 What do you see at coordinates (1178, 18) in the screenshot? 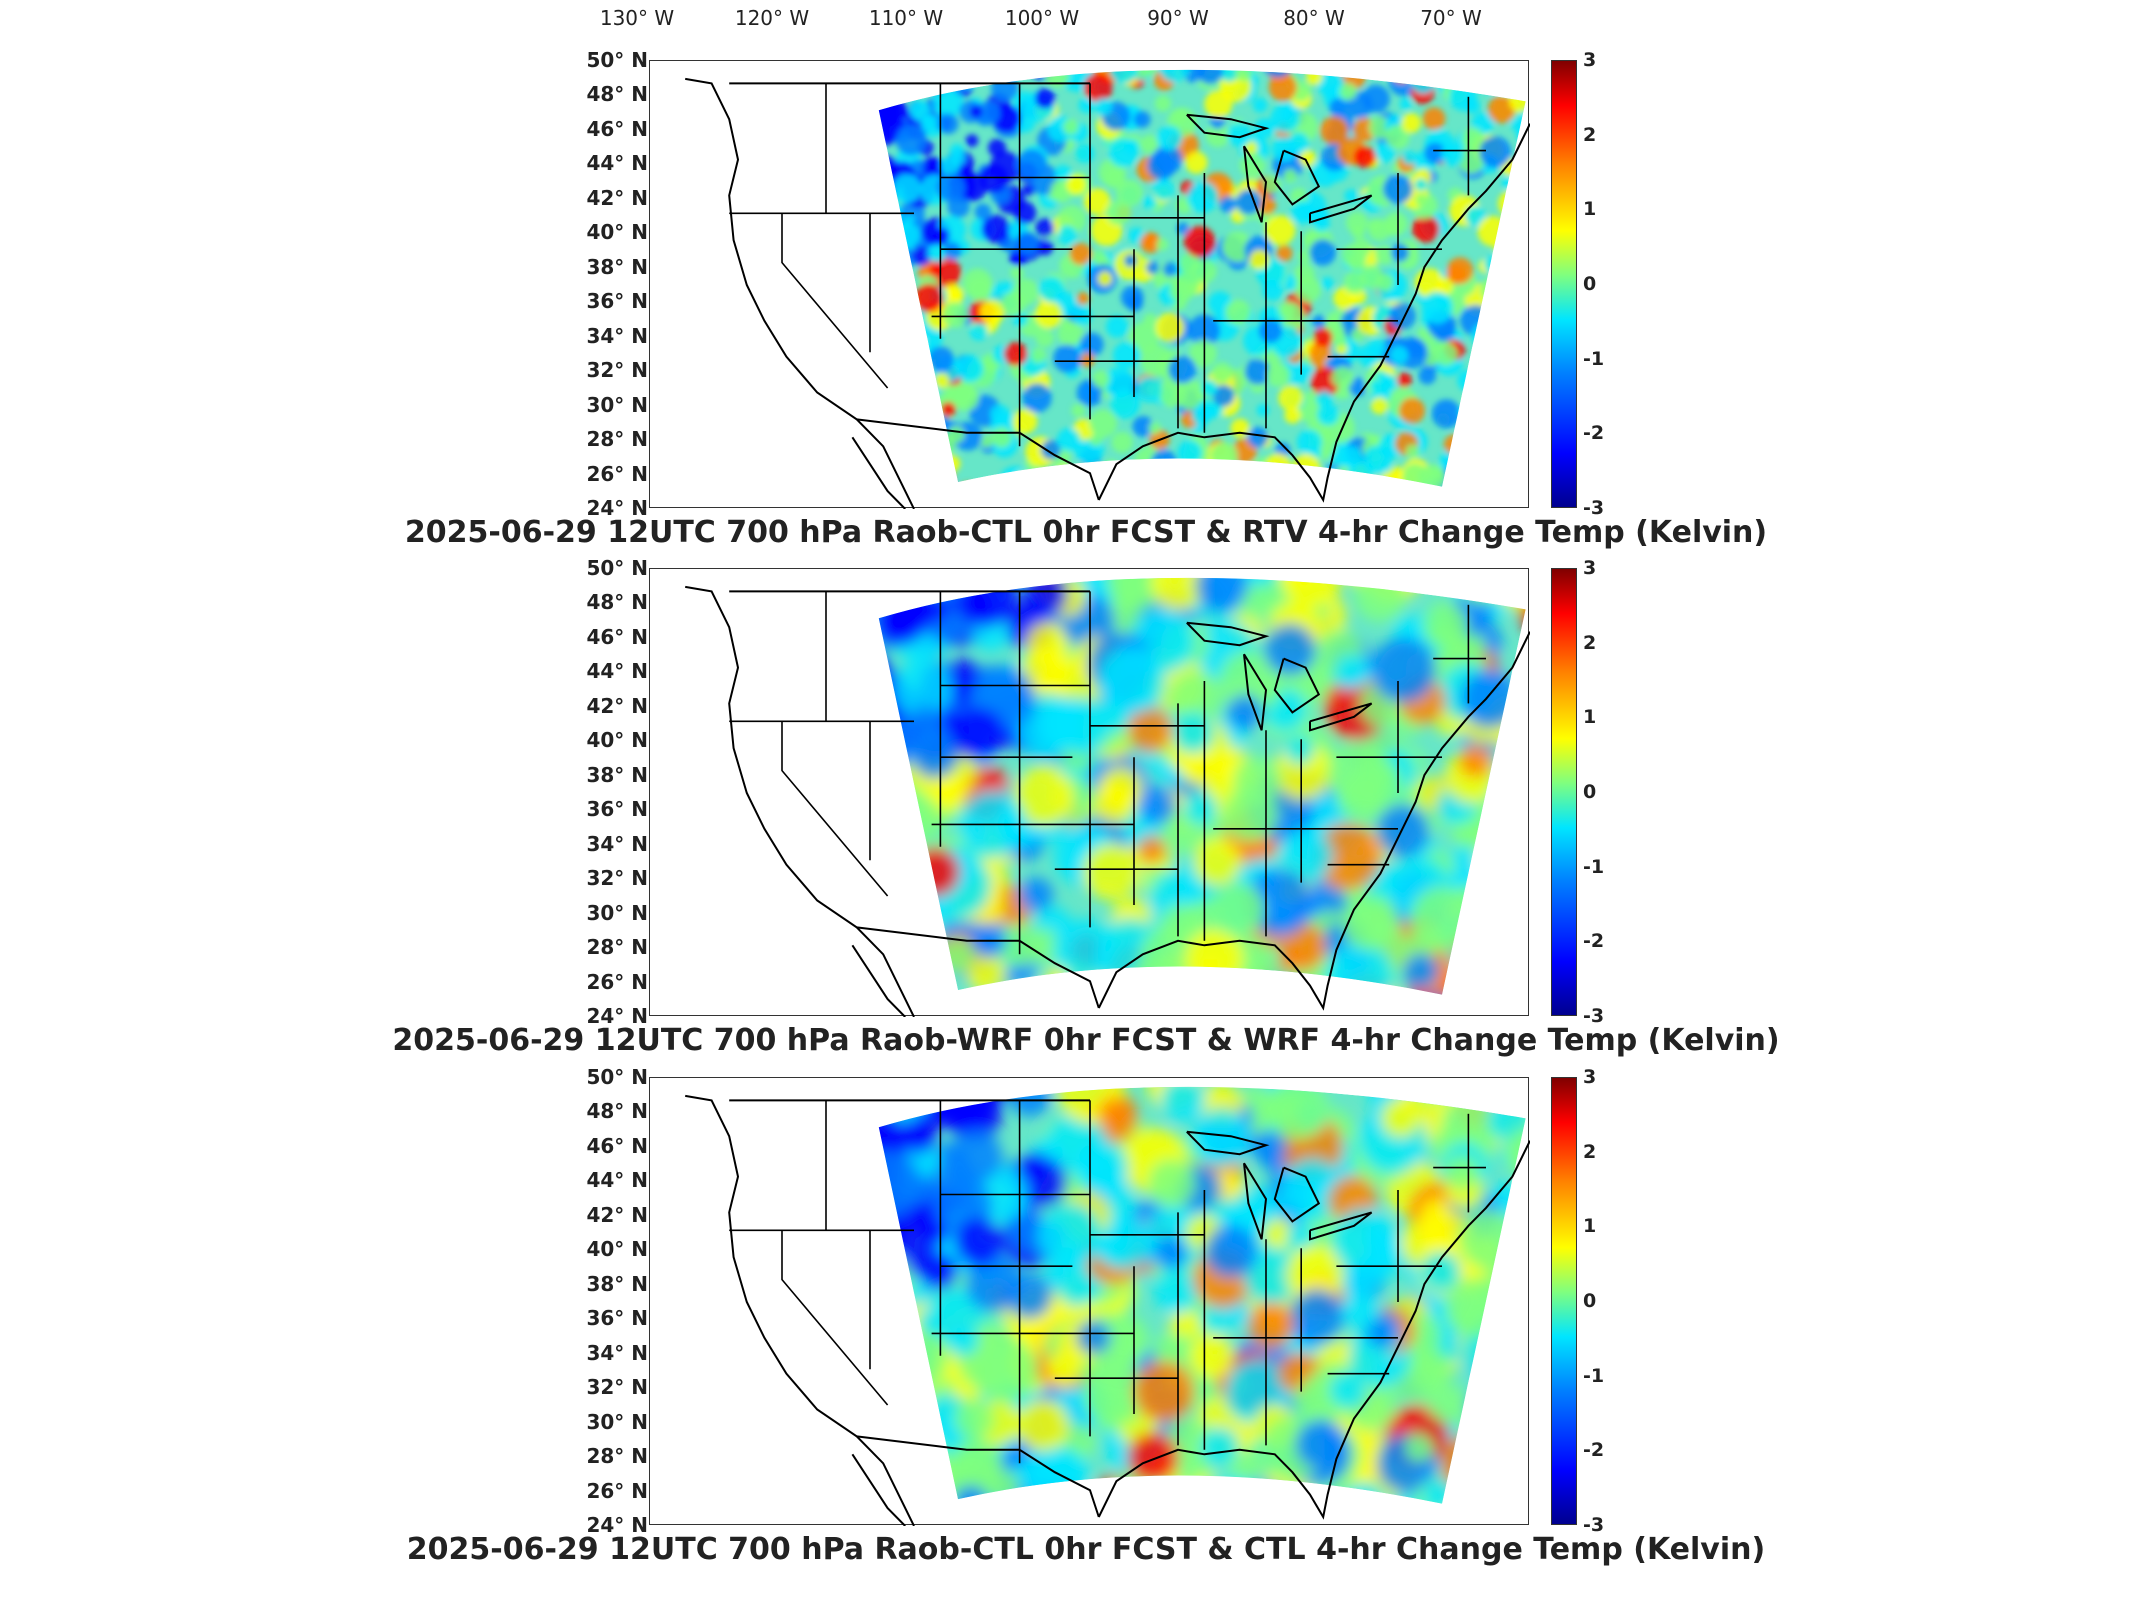
I see `longitude-label: 90° W` at bounding box center [1178, 18].